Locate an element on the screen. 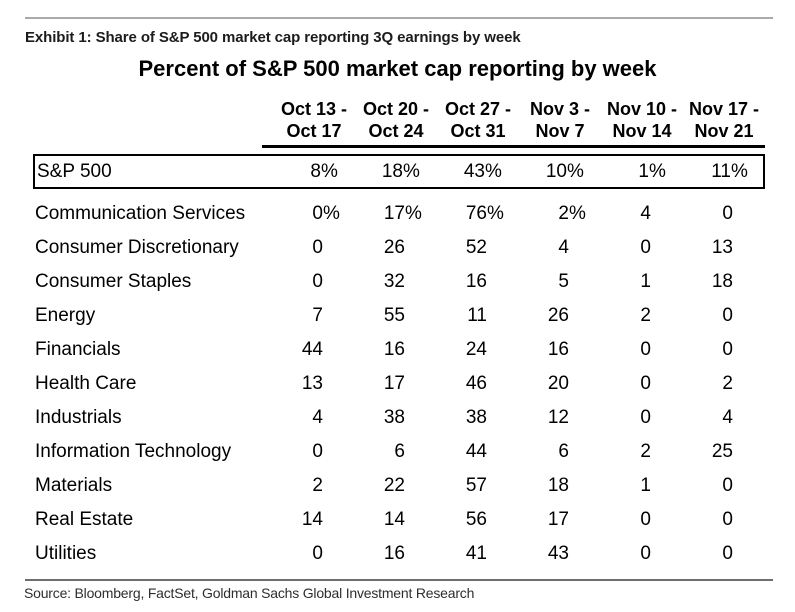 This screenshot has width=795, height=612. value-number: 8 is located at coordinates (315, 171).